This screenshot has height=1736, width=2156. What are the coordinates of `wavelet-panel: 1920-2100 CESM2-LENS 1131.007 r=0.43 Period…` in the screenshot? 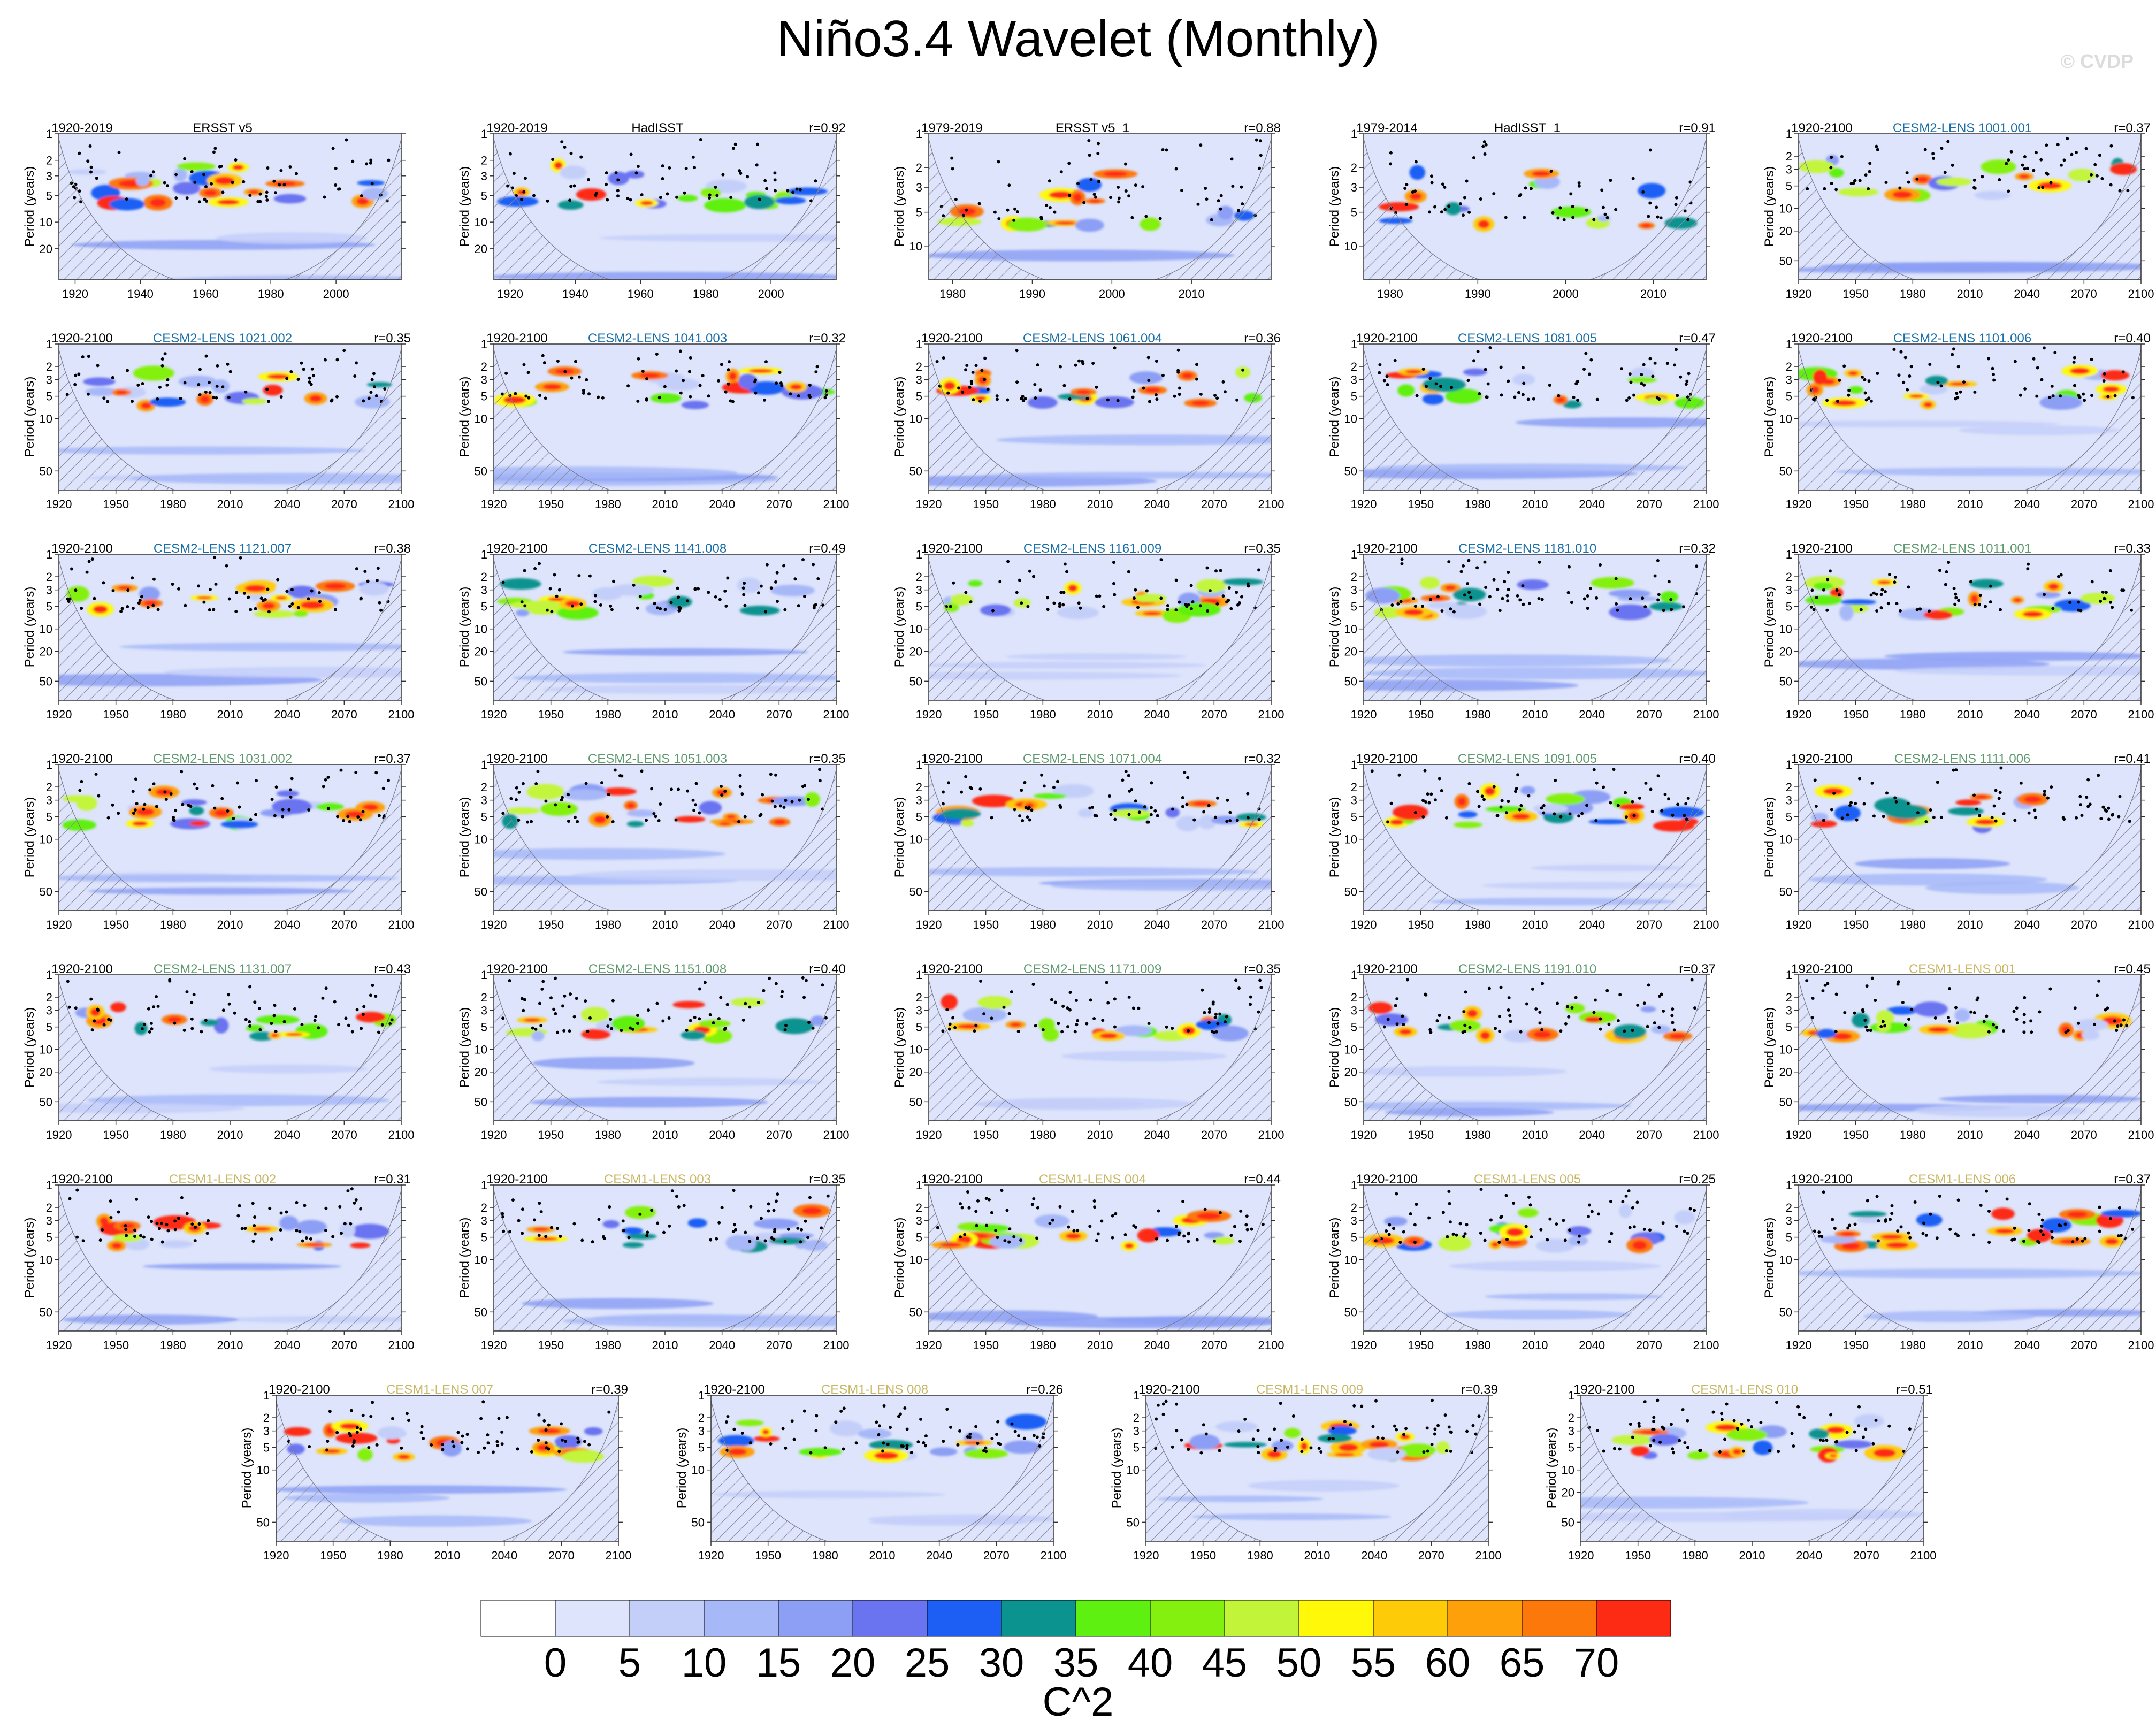 It's located at (215, 1060).